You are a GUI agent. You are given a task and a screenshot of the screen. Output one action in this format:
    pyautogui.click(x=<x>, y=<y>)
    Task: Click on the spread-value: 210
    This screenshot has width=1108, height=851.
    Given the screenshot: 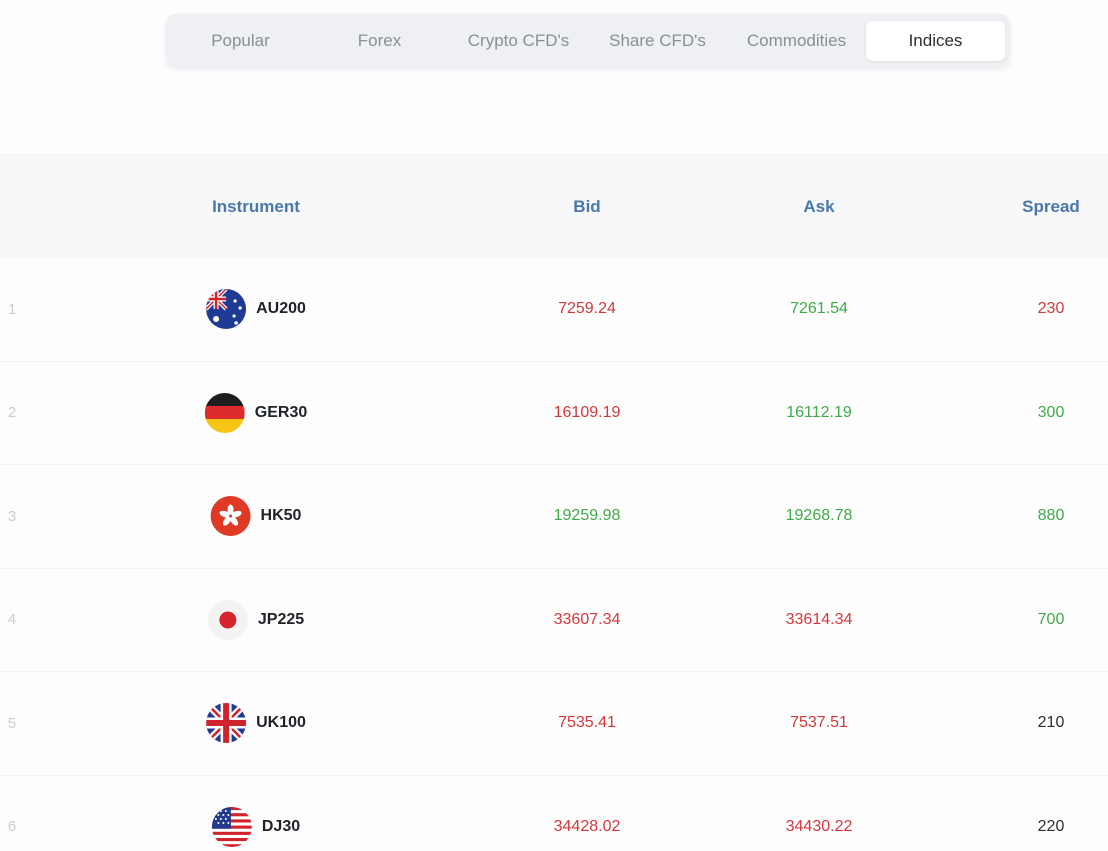 What is the action you would take?
    pyautogui.click(x=1051, y=723)
    